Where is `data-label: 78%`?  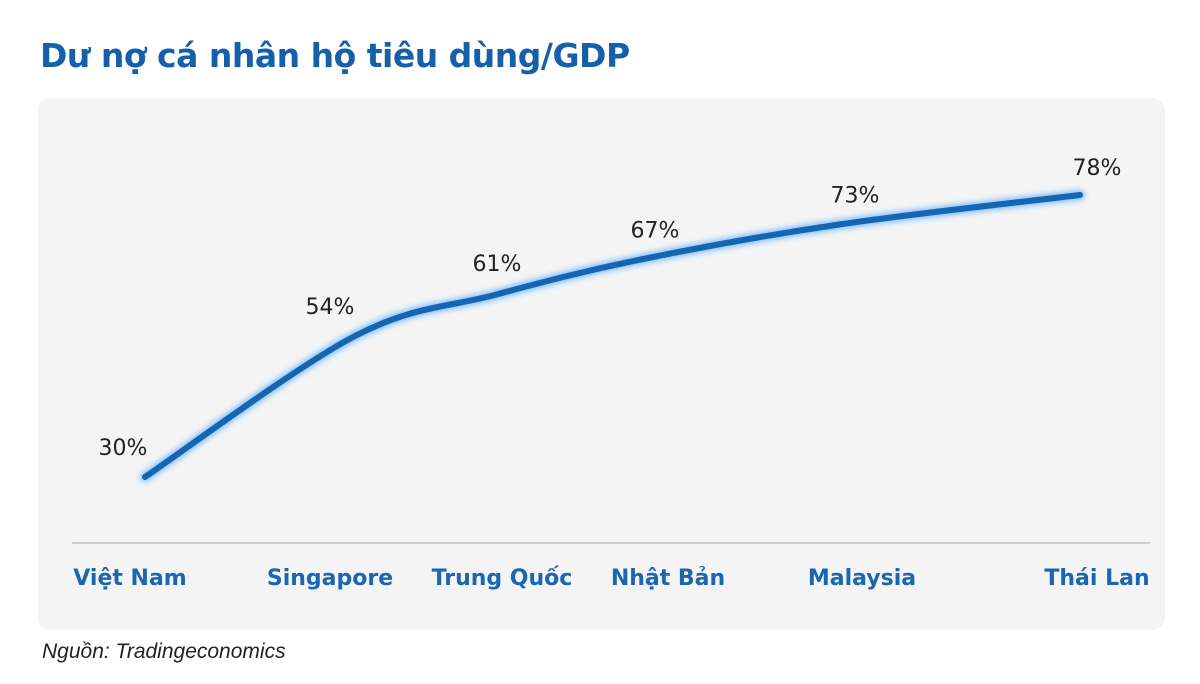 data-label: 78% is located at coordinates (1097, 168).